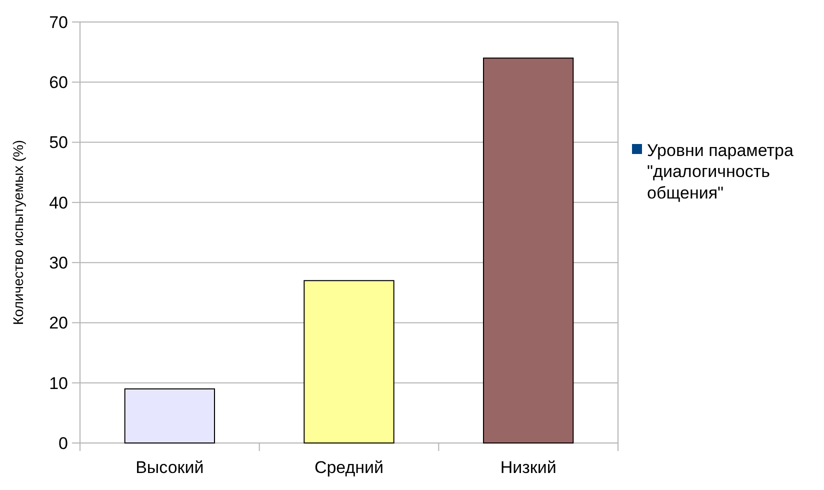 The height and width of the screenshot is (490, 824). What do you see at coordinates (18, 233) in the screenshot?
I see `y-axis-title: Количество испытуемых (%)` at bounding box center [18, 233].